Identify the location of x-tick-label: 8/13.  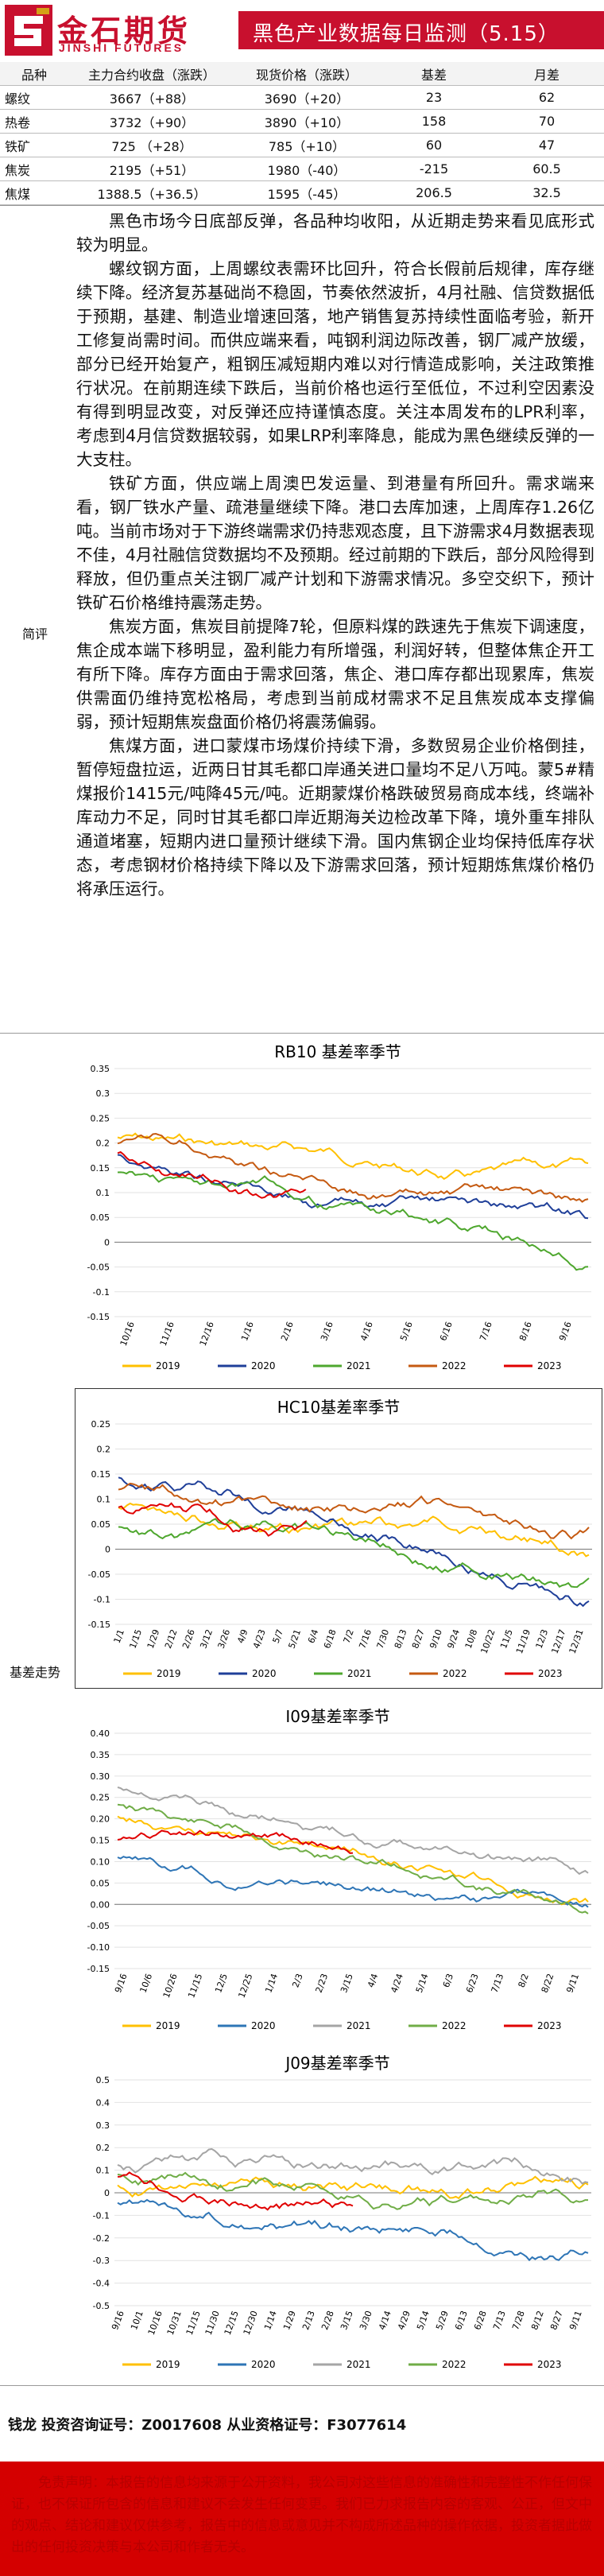
(401, 1640).